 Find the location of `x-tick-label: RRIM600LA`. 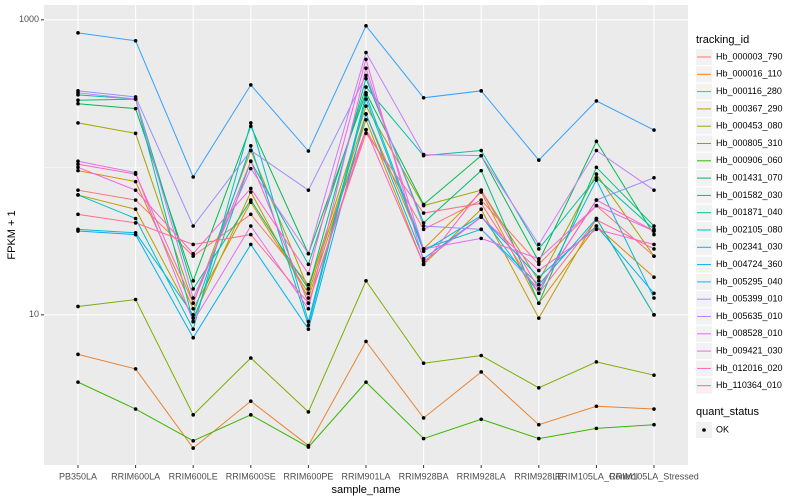

x-tick-label: RRIM600LA is located at coordinates (135, 476).